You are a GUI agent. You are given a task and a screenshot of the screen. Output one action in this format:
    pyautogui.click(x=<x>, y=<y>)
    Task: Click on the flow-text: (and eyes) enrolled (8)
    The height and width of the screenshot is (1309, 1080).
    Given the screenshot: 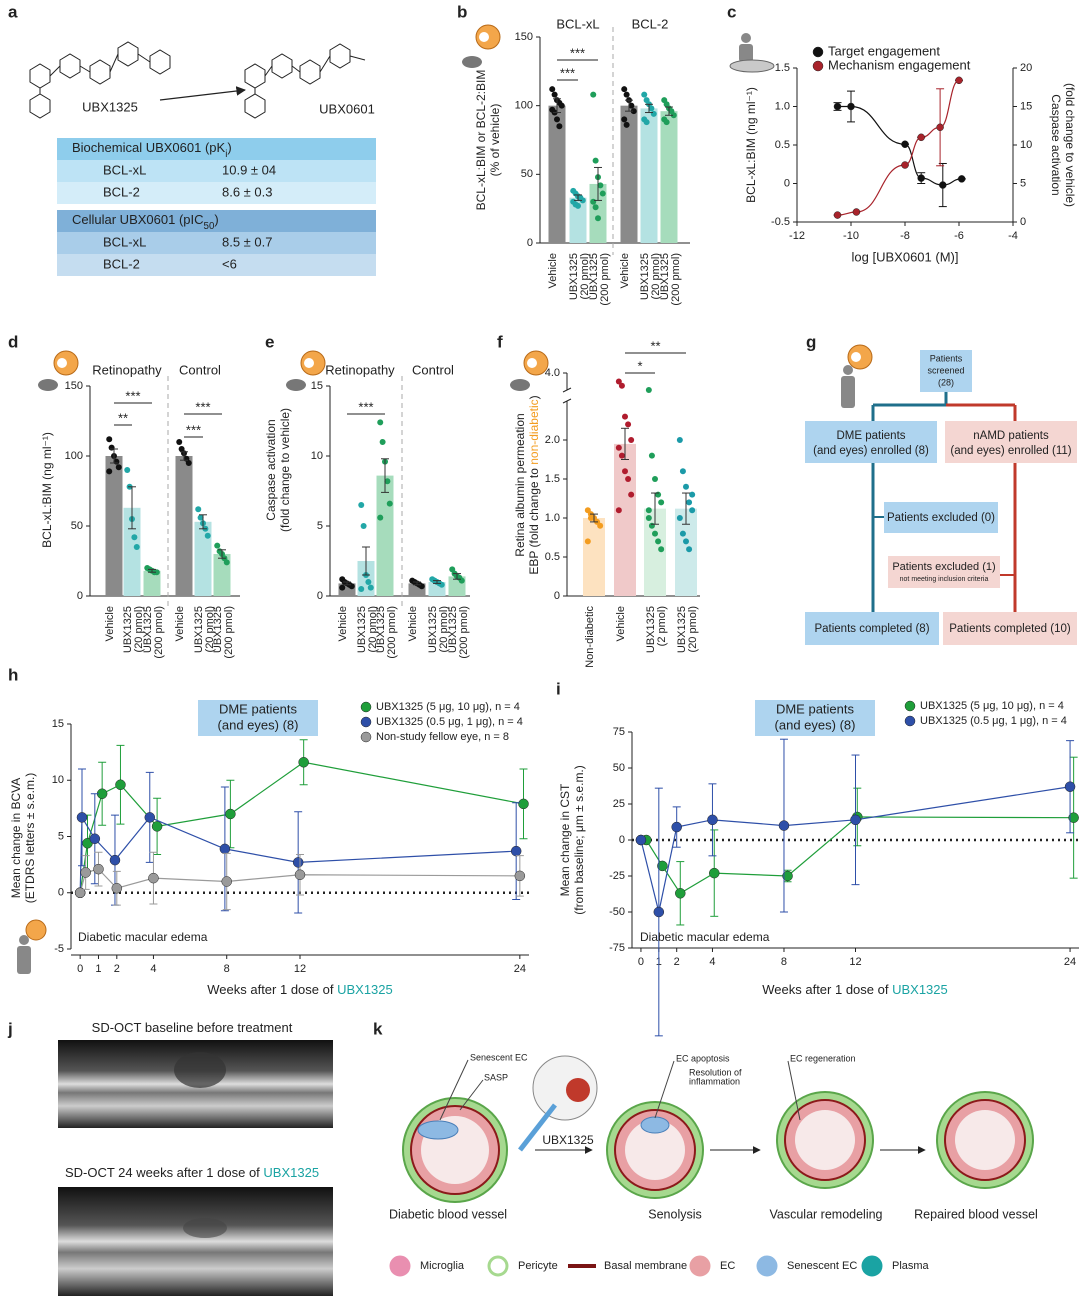 What is the action you would take?
    pyautogui.click(x=871, y=451)
    